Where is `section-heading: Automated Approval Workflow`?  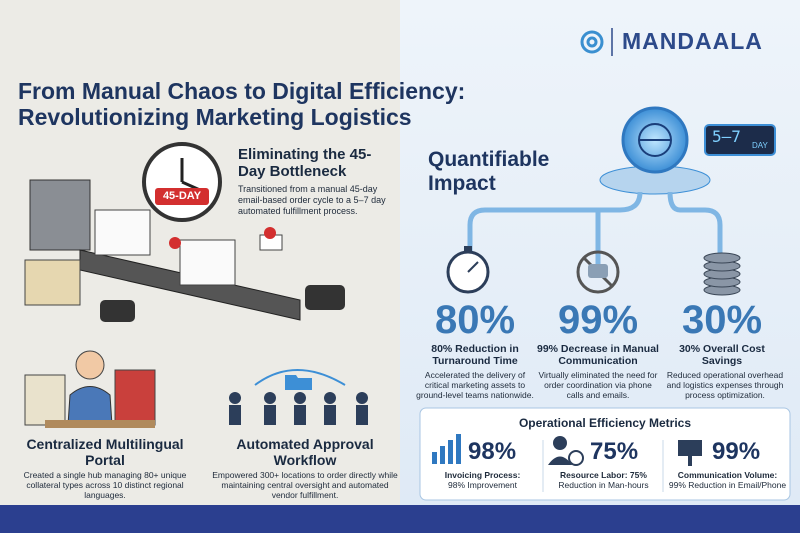
section-heading: Automated Approval Workflow is located at coordinates (305, 452).